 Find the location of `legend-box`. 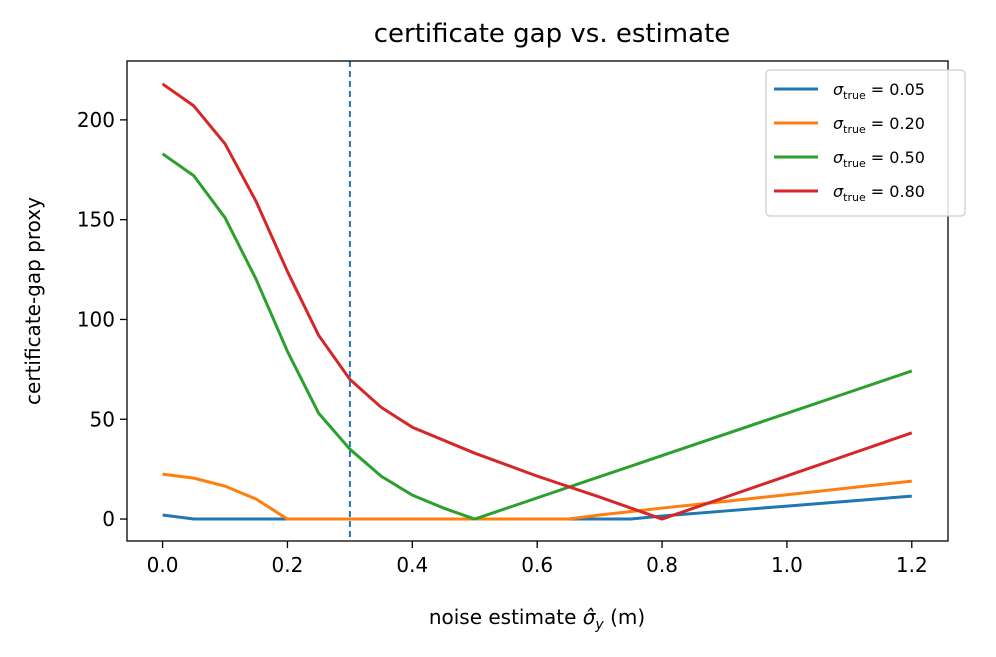

legend-box is located at coordinates (865, 143).